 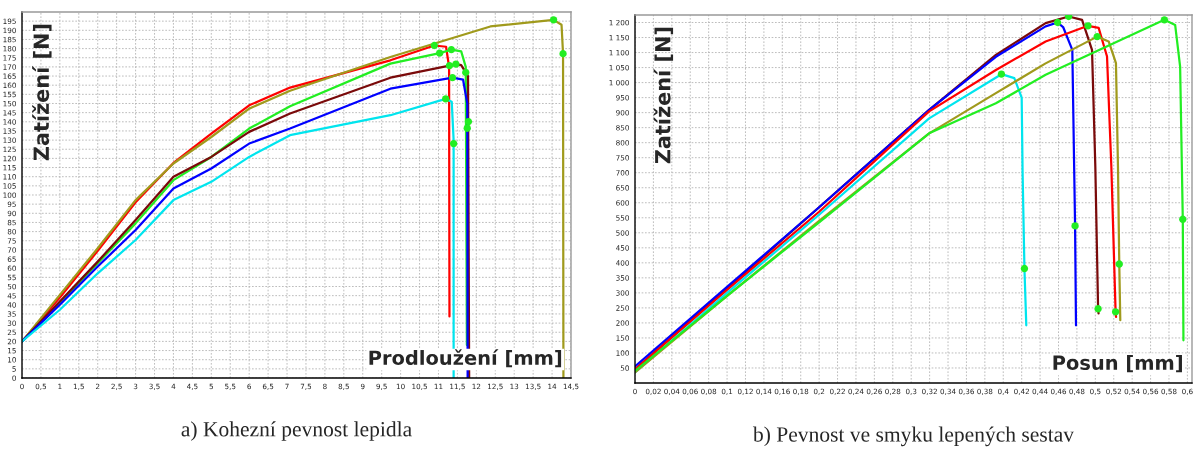 What do you see at coordinates (1117, 363) in the screenshot?
I see `x-axis-title: Posun [mm]` at bounding box center [1117, 363].